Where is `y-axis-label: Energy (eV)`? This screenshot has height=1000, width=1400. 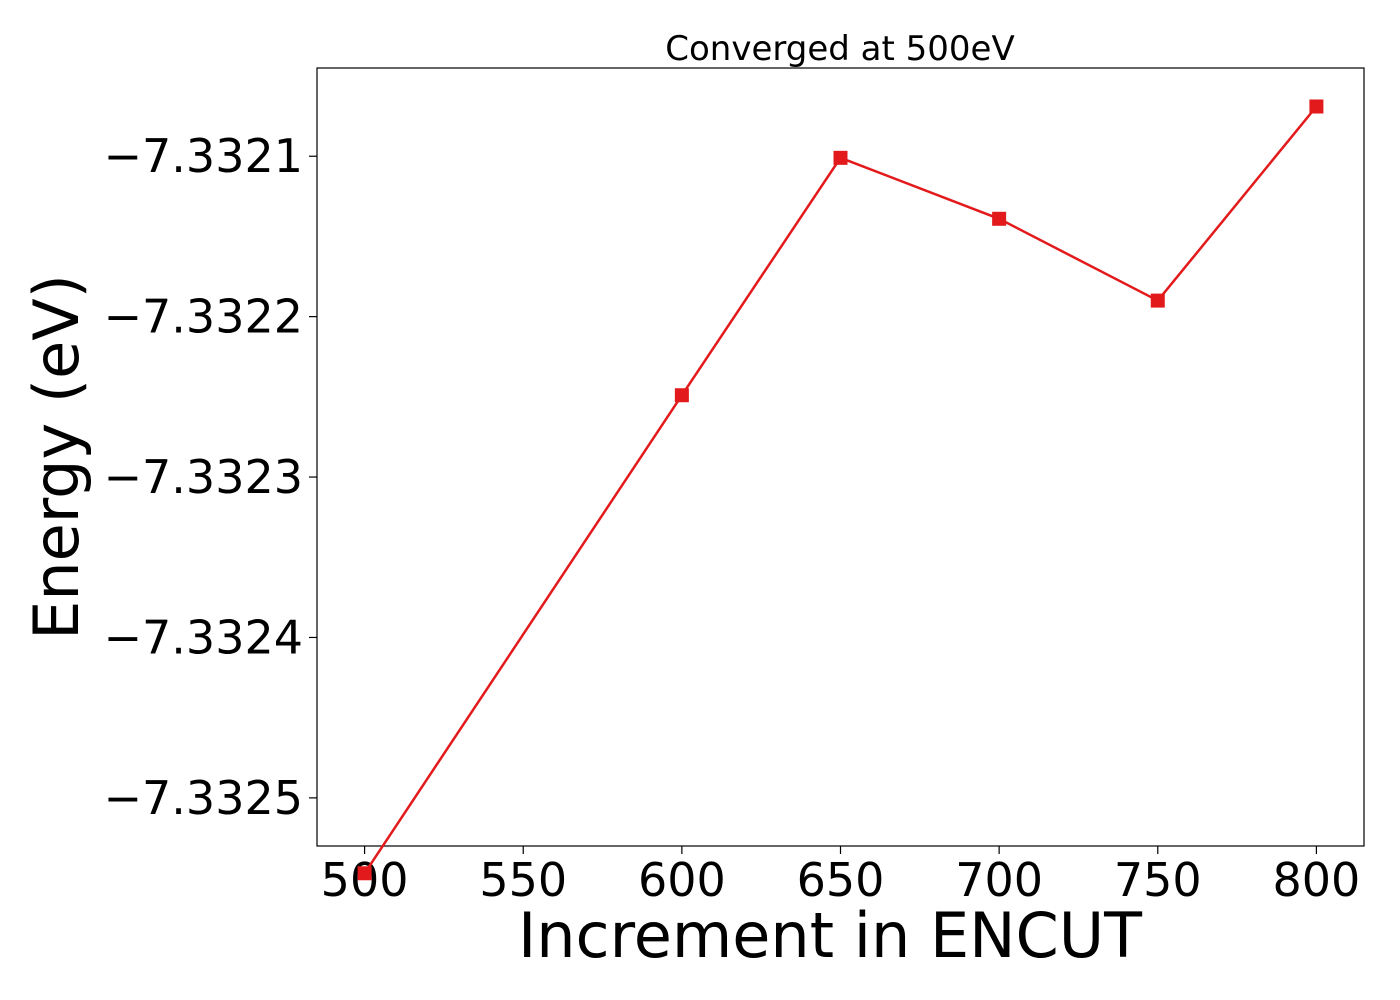 y-axis-label: Energy (eV) is located at coordinates (56, 457).